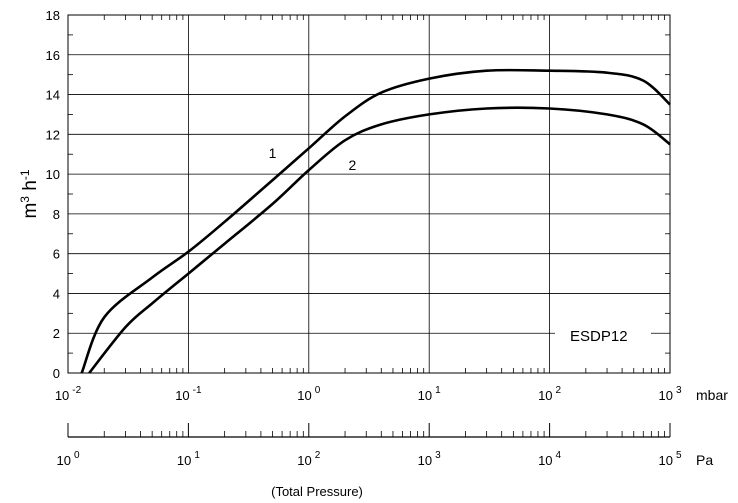 Image resolution: width=738 pixels, height=503 pixels. Describe the element at coordinates (56, 254) in the screenshot. I see `y-tick-label: 6` at that location.